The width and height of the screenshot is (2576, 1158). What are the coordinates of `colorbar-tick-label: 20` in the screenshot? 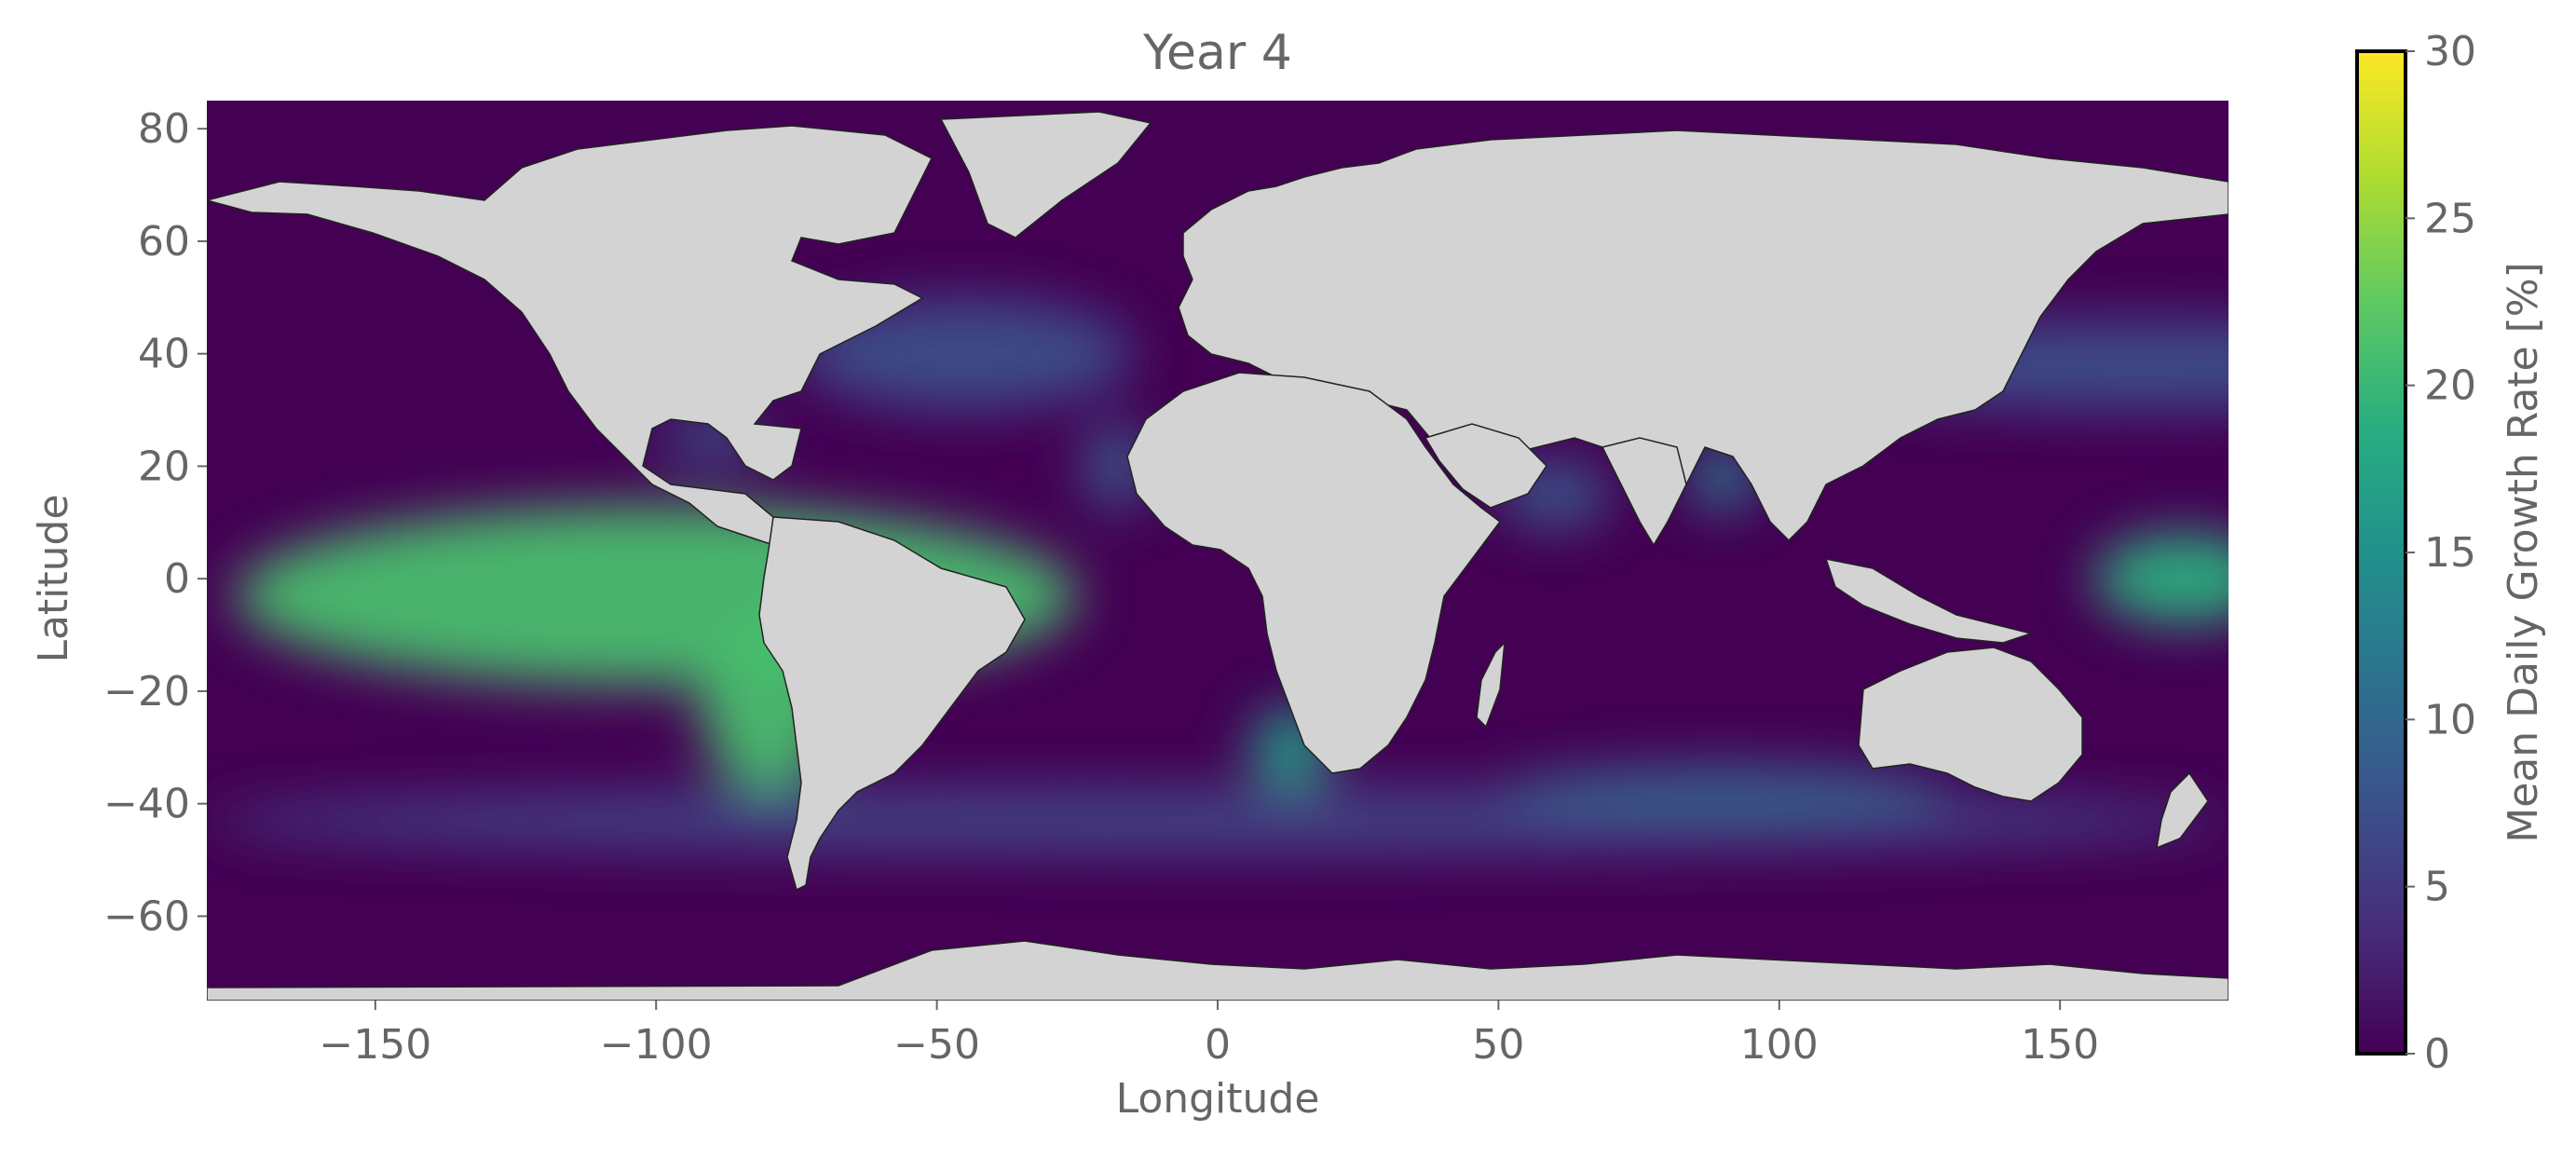 It's located at (2450, 386).